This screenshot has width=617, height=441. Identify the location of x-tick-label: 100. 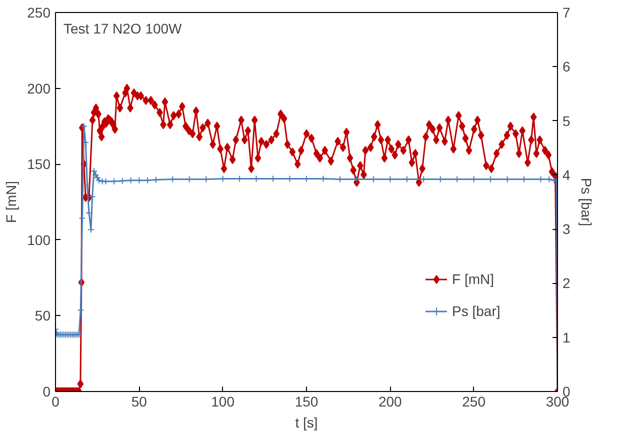
(223, 402).